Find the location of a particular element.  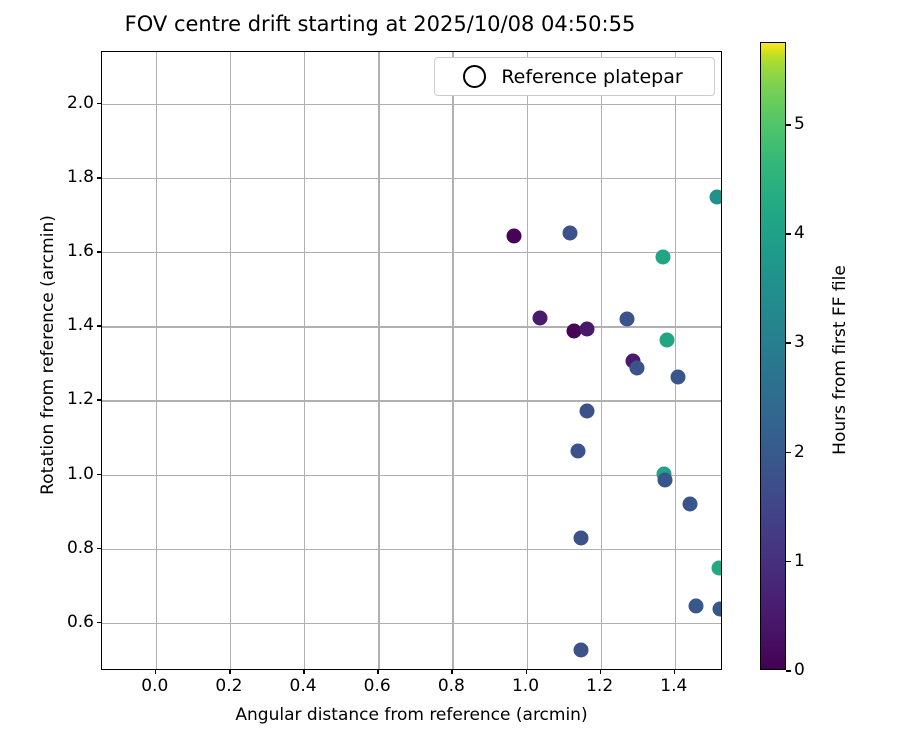

colorbar-tick-label: 4 is located at coordinates (799, 233).